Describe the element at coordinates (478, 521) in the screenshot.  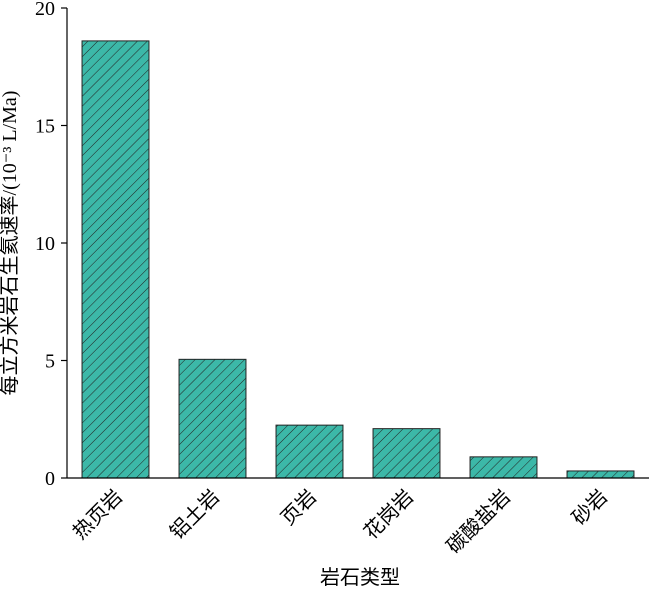
I see `x-tick-label: 碳酸盐岩` at that location.